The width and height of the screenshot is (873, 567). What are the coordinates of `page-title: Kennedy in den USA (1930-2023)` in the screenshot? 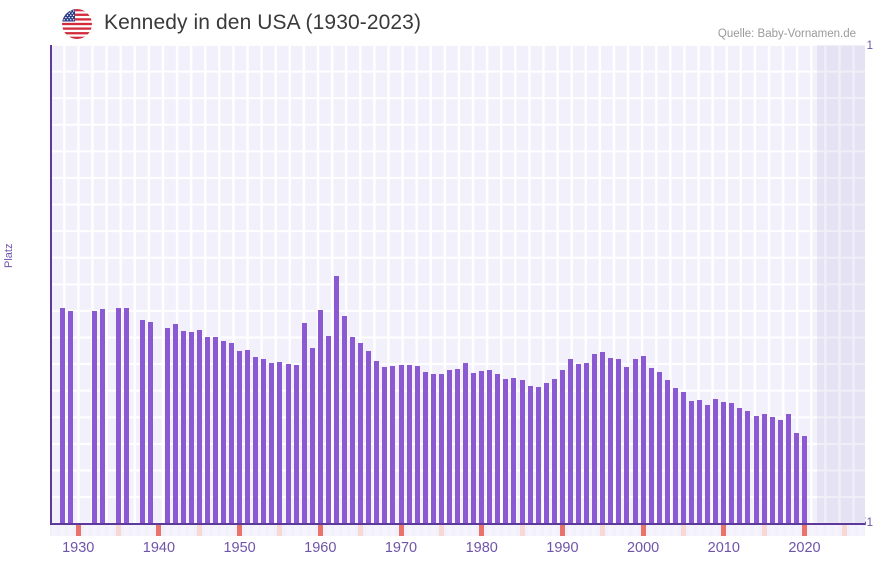 It's located at (263, 22).